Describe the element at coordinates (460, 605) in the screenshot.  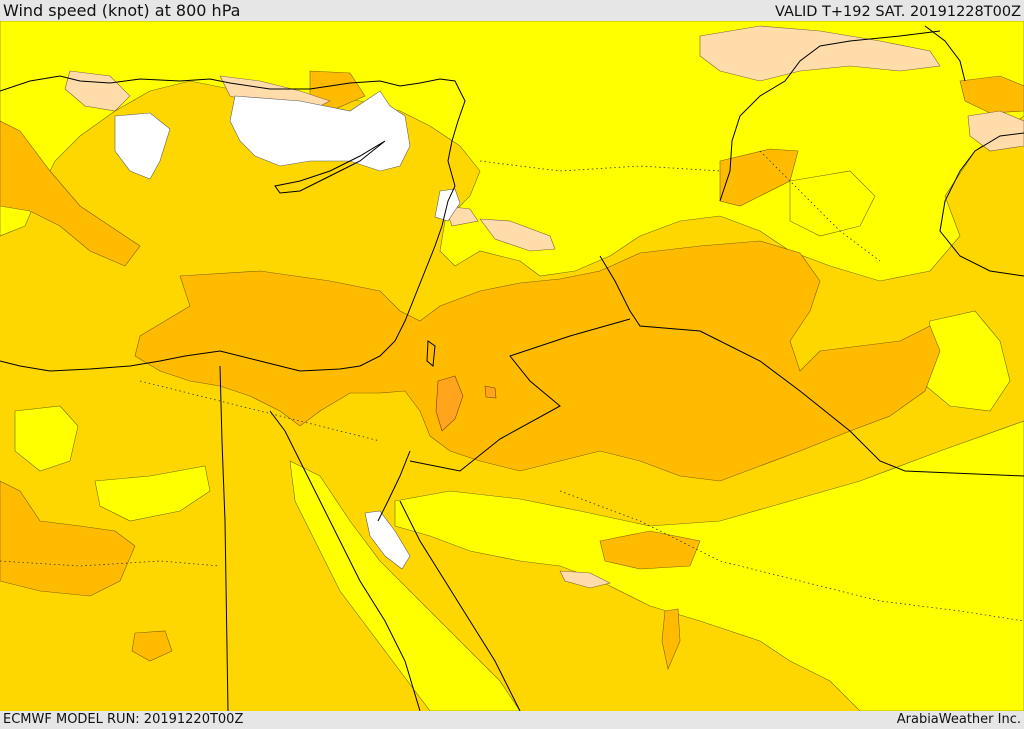
I see `red-sea-east-coast` at that location.